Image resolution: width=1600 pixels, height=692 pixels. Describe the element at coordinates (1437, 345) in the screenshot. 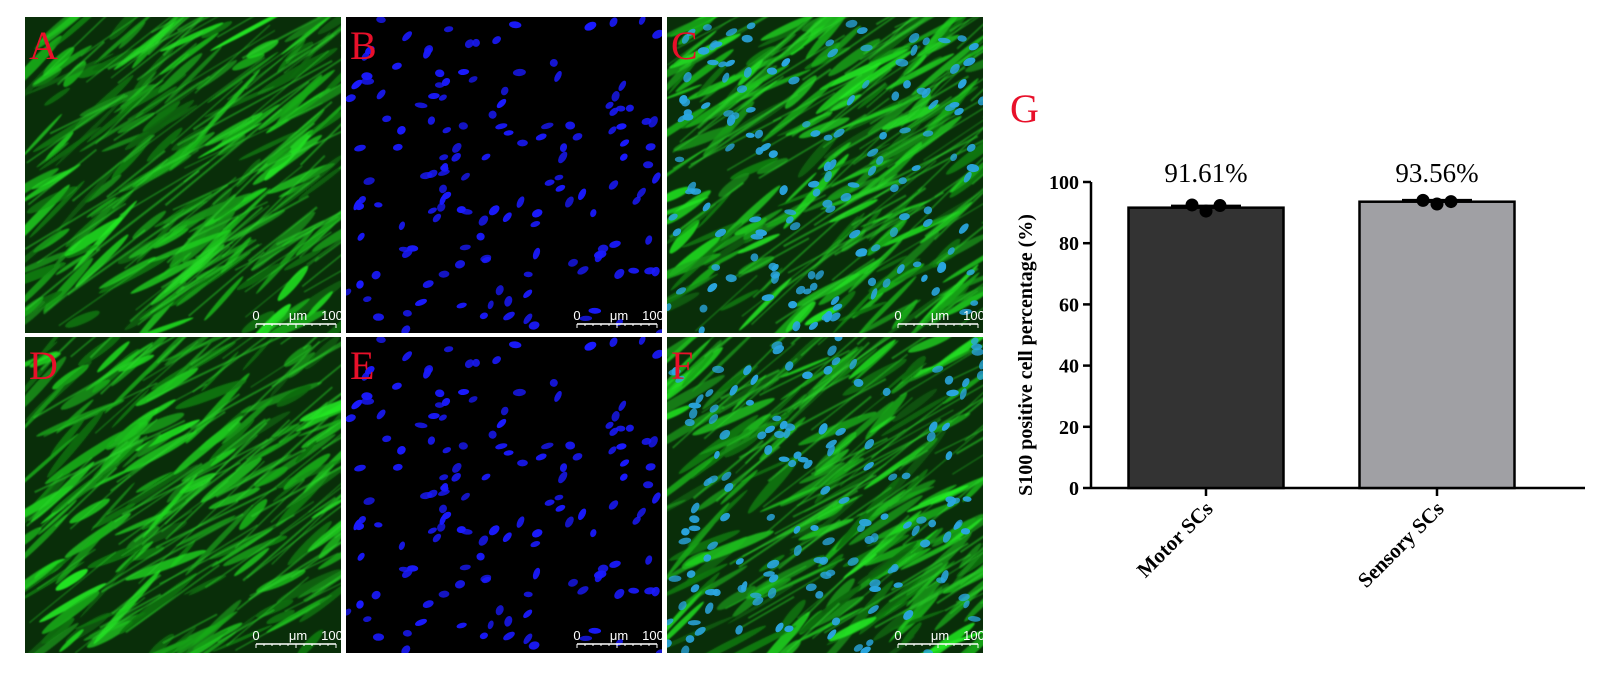

I see `bar-sensory` at that location.